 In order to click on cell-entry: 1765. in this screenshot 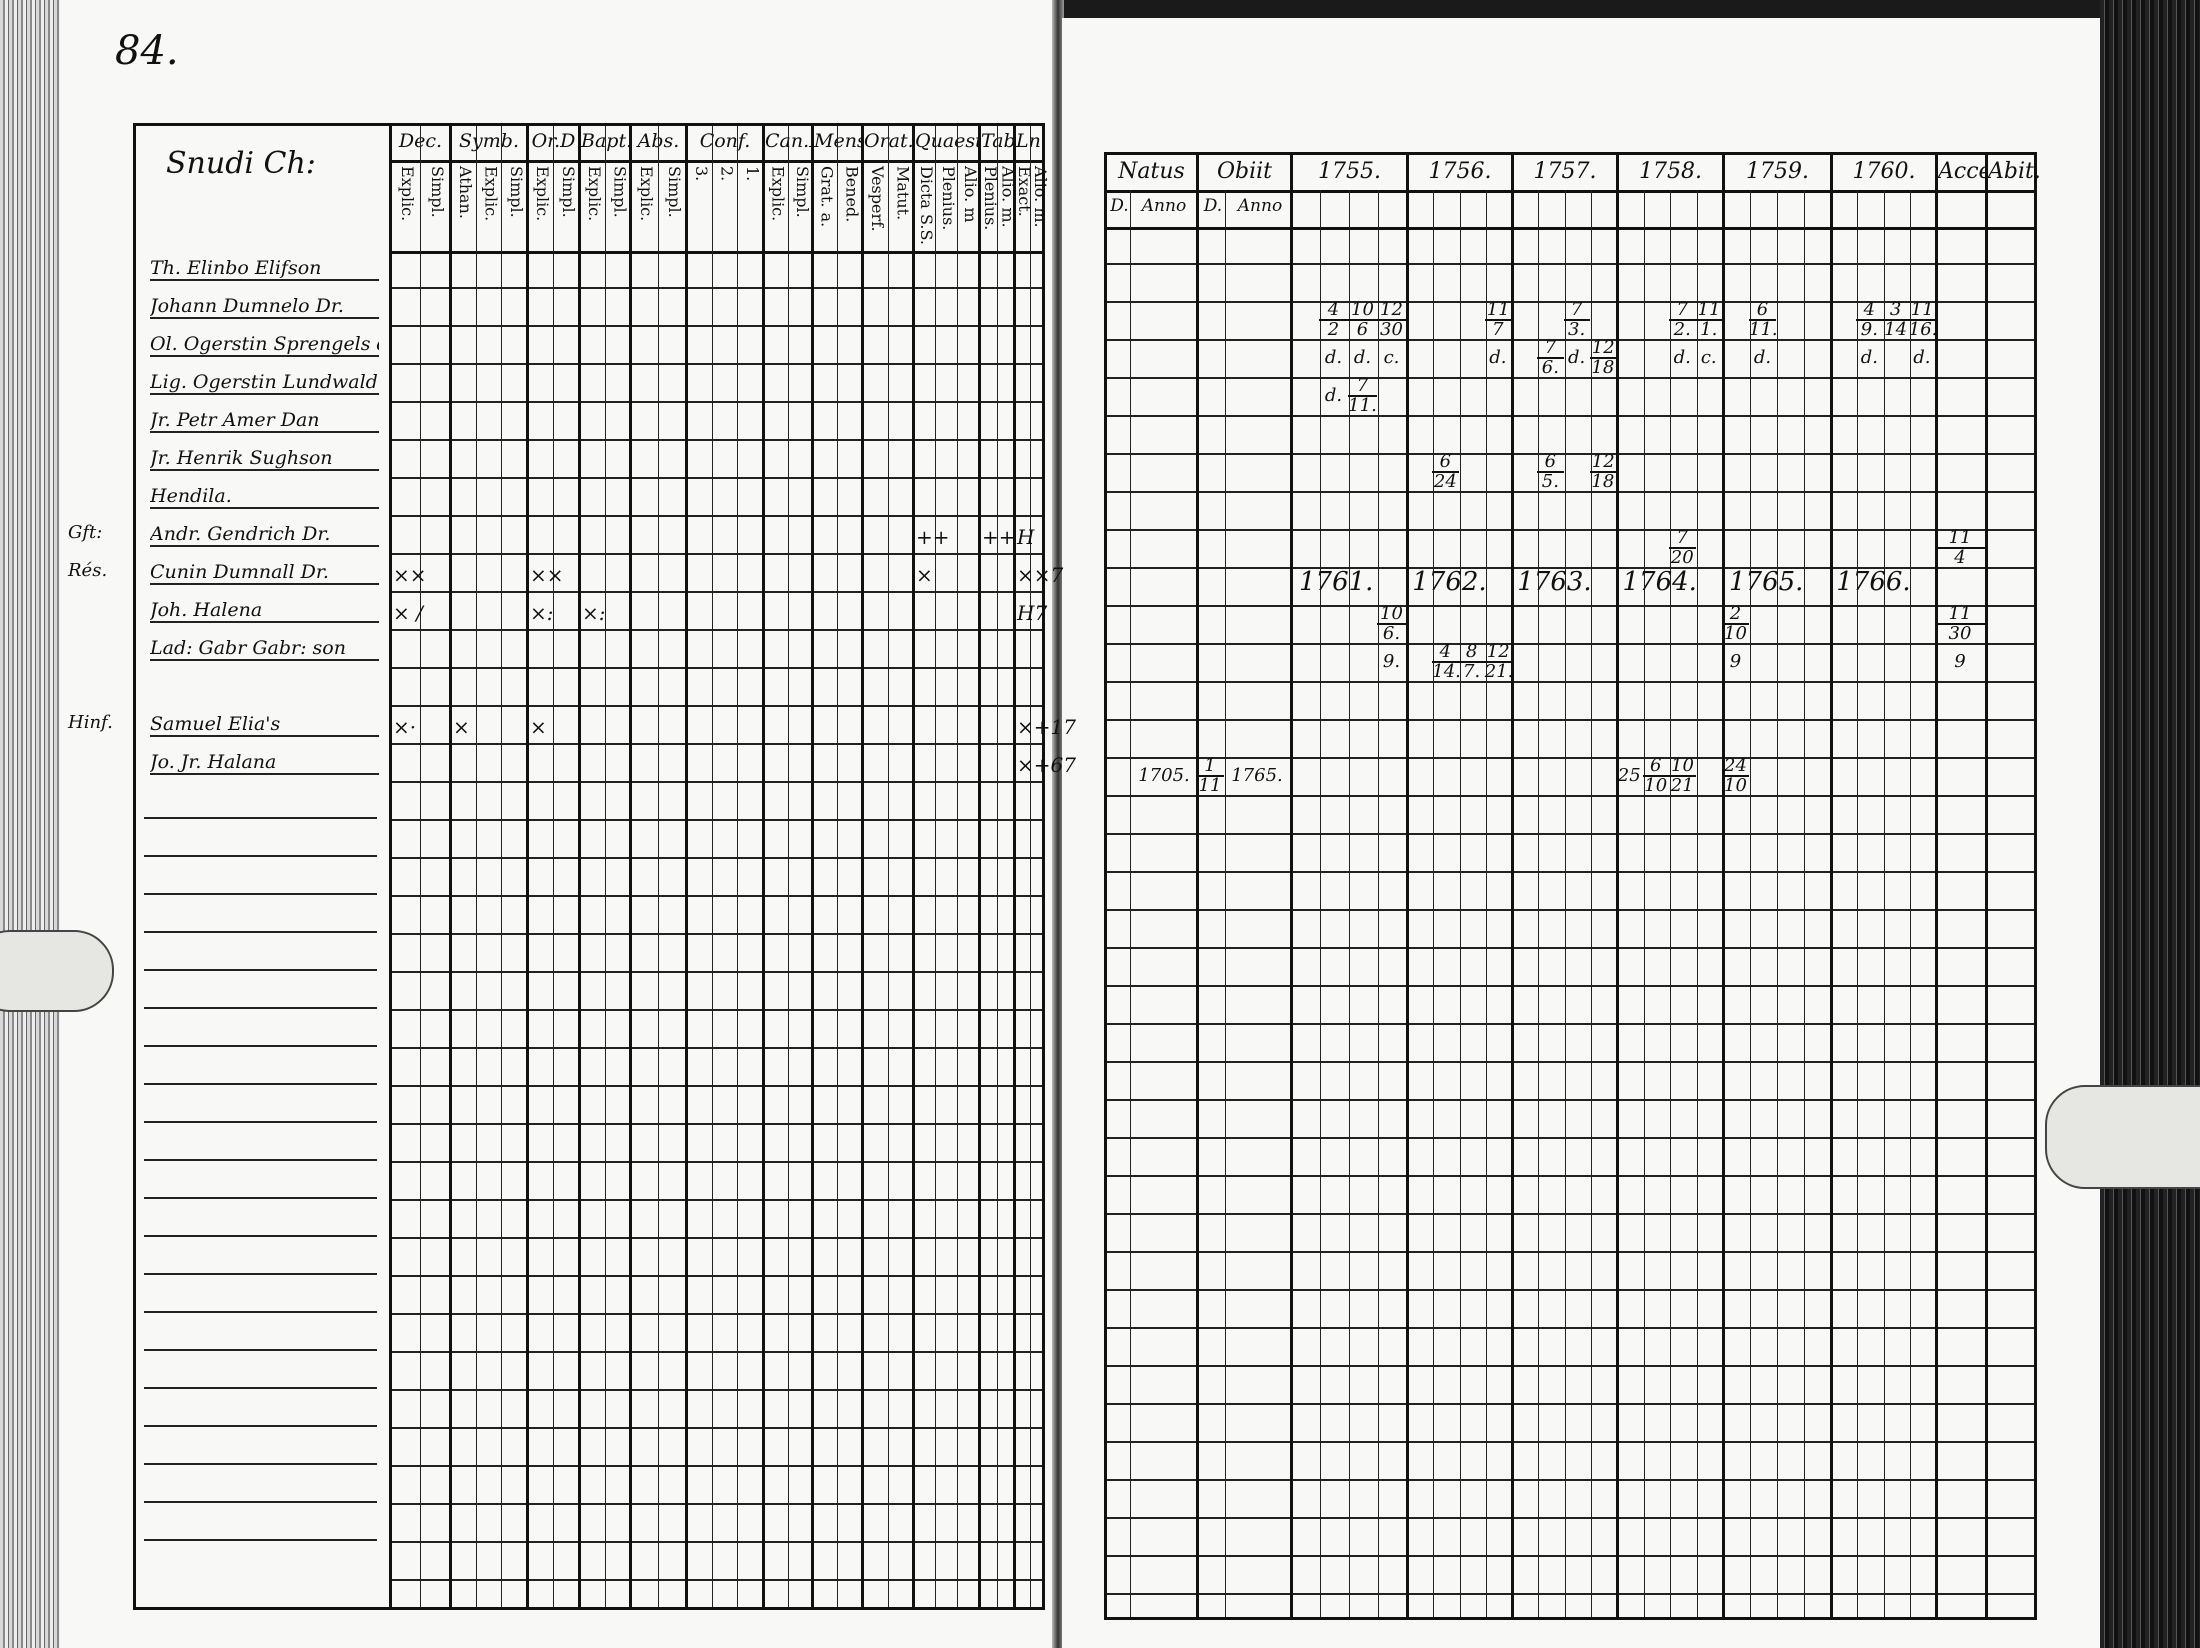, I will do `click(1257, 775)`.